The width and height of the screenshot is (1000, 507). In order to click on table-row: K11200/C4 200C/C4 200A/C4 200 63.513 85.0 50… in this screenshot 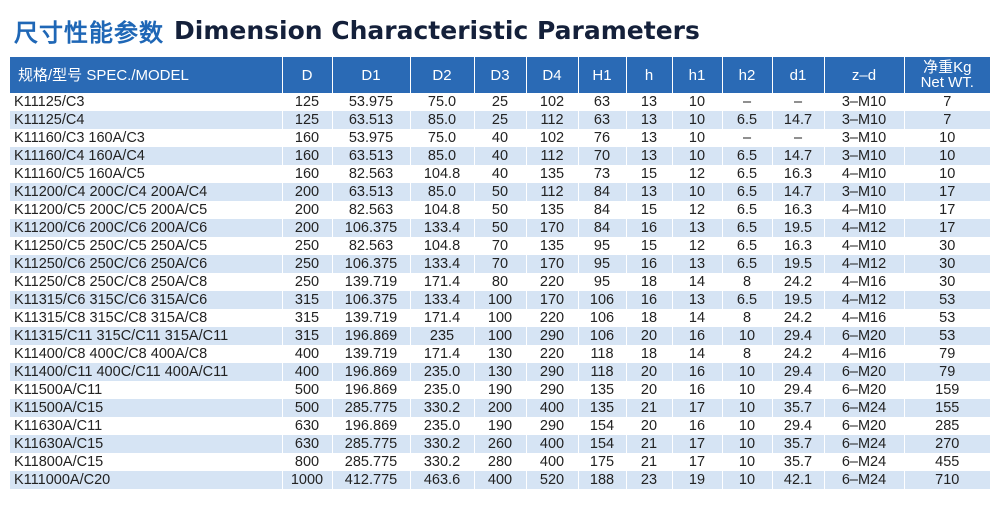, I will do `click(500, 192)`.